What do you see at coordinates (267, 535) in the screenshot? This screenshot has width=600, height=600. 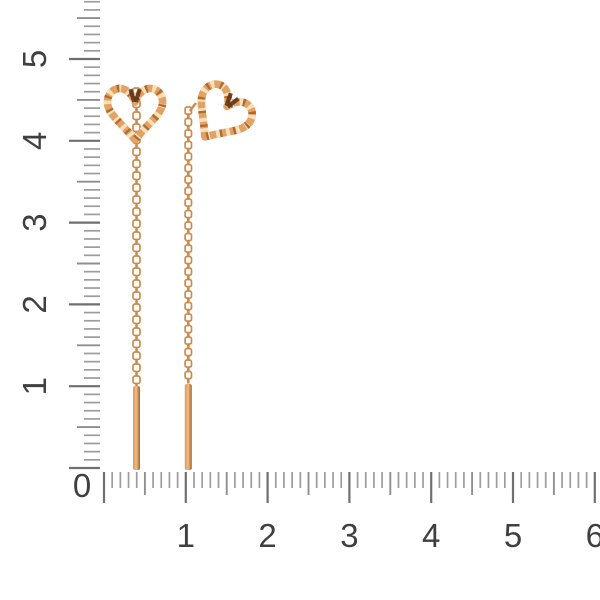 I see `horizontal-ruler-label-2: 2` at bounding box center [267, 535].